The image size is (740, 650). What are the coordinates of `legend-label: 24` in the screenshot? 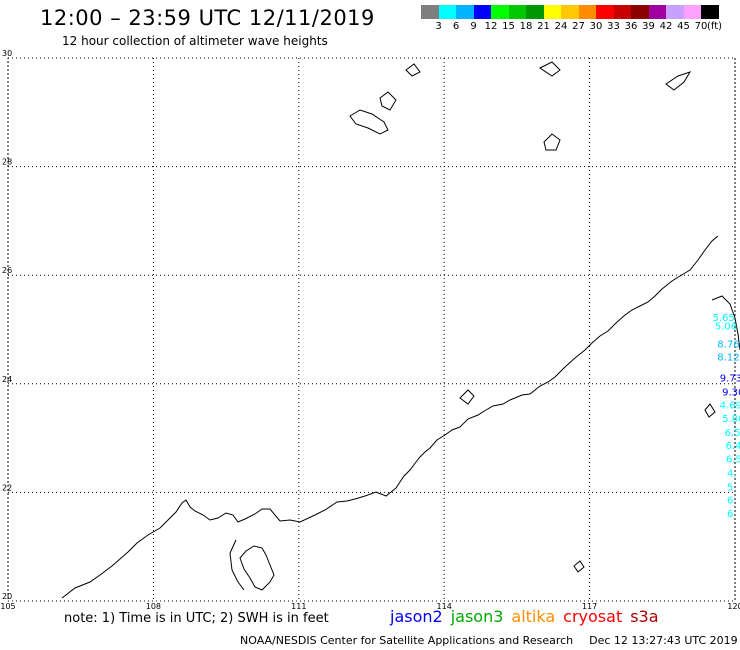 It's located at (561, 26).